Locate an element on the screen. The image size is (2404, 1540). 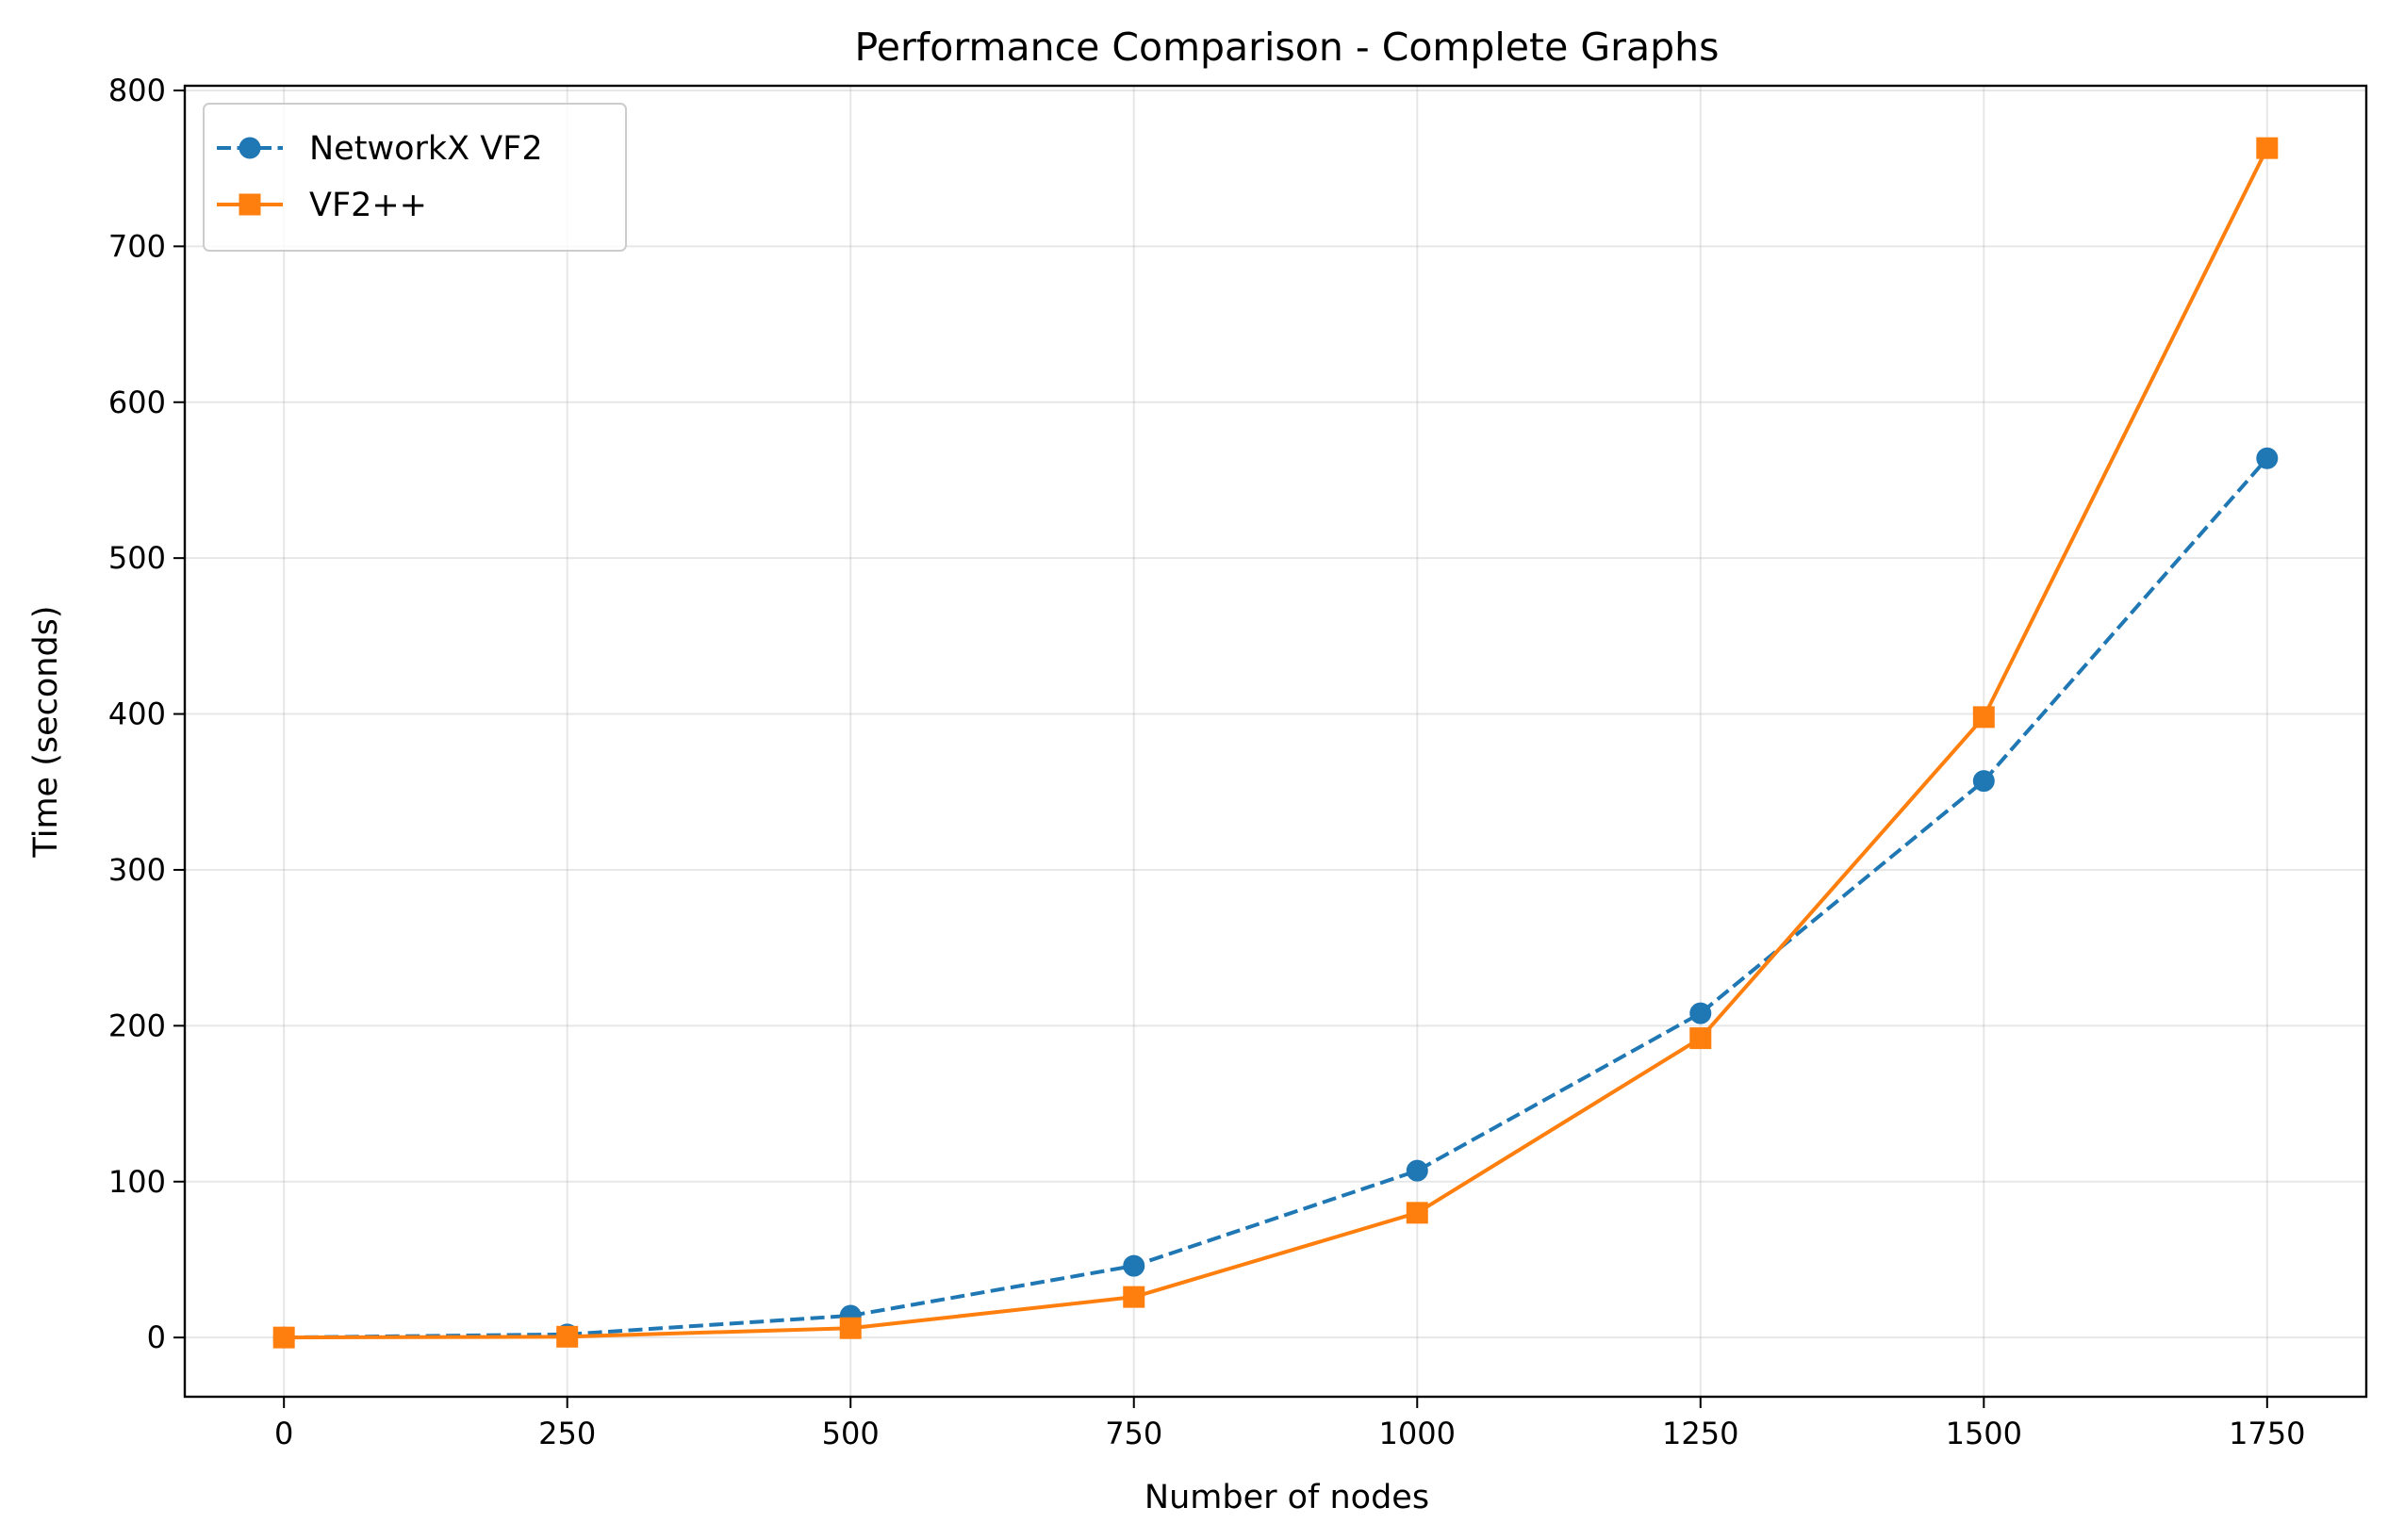
legend-label: VF2++ is located at coordinates (368, 205).